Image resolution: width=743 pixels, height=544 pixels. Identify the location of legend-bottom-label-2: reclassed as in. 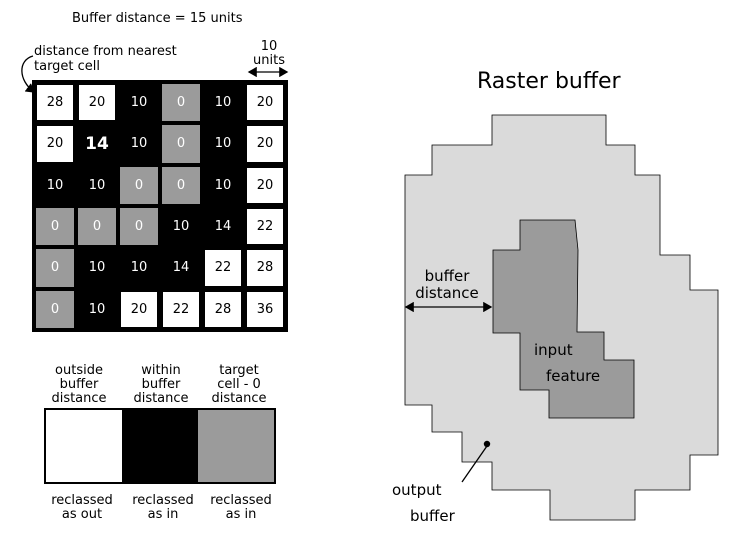
(163, 507).